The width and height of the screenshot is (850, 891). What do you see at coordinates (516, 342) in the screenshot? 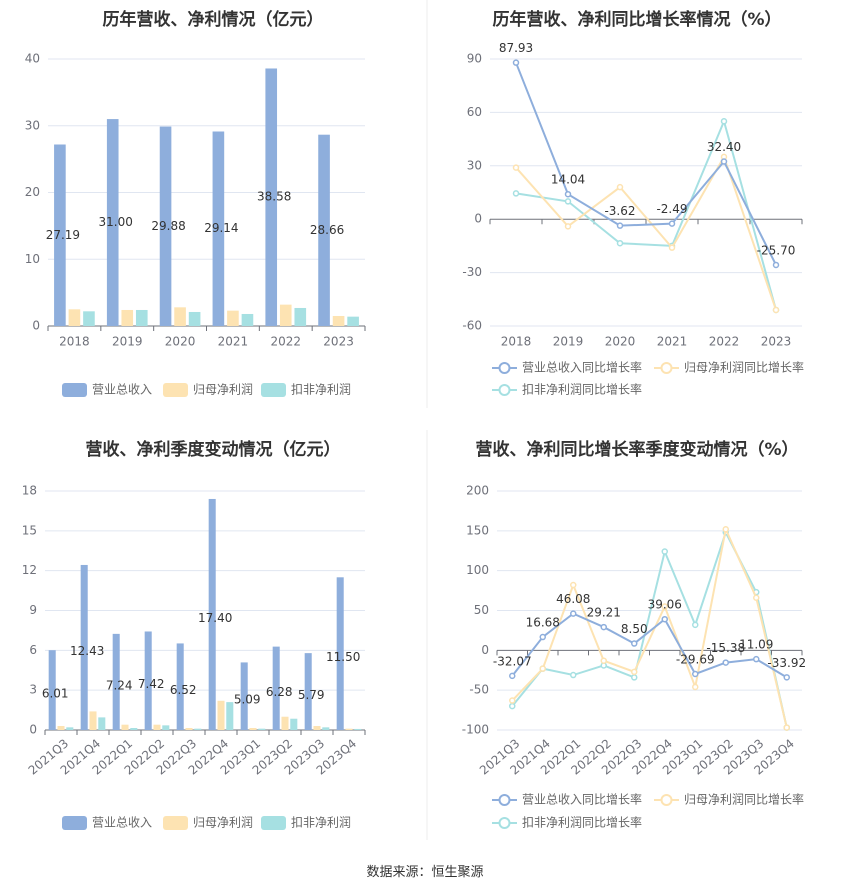
I see `x-tick-label: 2018` at bounding box center [516, 342].